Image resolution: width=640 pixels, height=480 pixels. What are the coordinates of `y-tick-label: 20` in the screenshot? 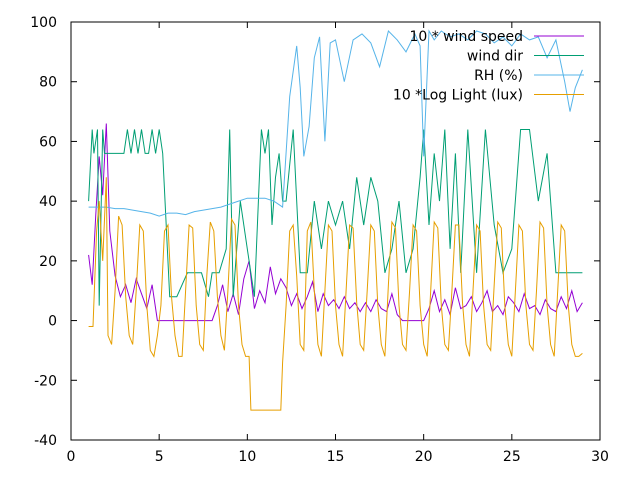 It's located at (48, 262).